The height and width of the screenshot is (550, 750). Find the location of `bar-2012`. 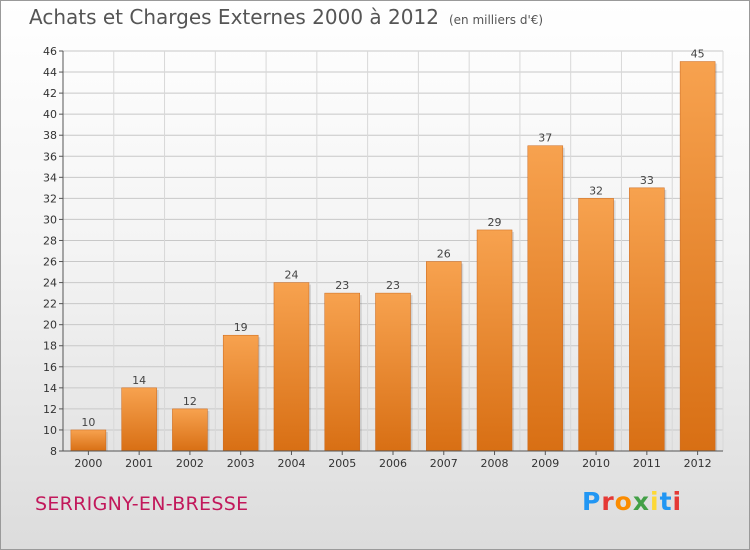

bar-2012 is located at coordinates (697, 256).